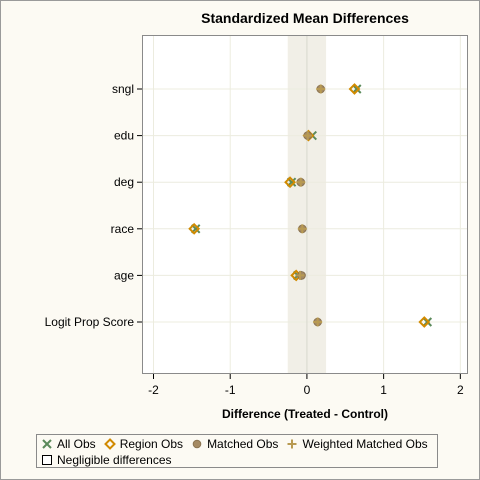  I want to click on x-tick-label: -2, so click(153, 390).